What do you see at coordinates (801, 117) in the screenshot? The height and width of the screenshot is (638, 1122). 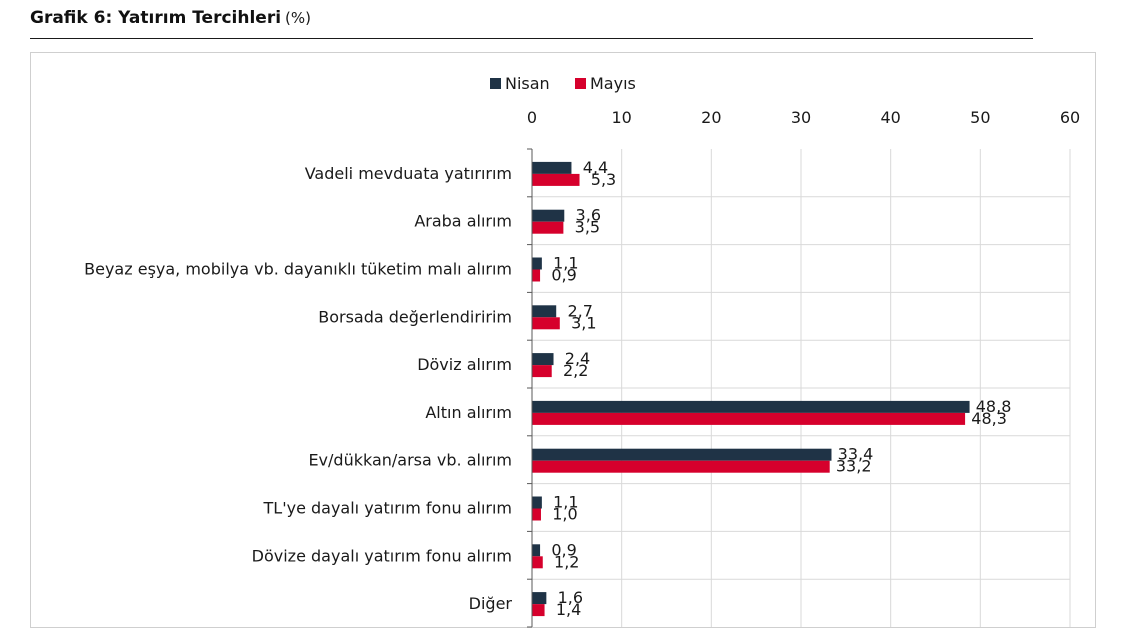 I see `x-tick-label: 30` at bounding box center [801, 117].